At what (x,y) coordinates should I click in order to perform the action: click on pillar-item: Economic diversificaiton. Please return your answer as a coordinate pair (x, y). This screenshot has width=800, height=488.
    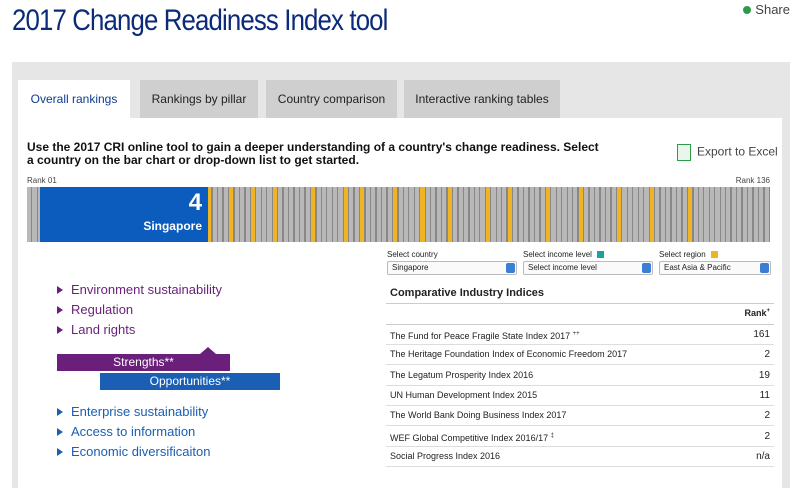
    Looking at the image, I should click on (133, 451).